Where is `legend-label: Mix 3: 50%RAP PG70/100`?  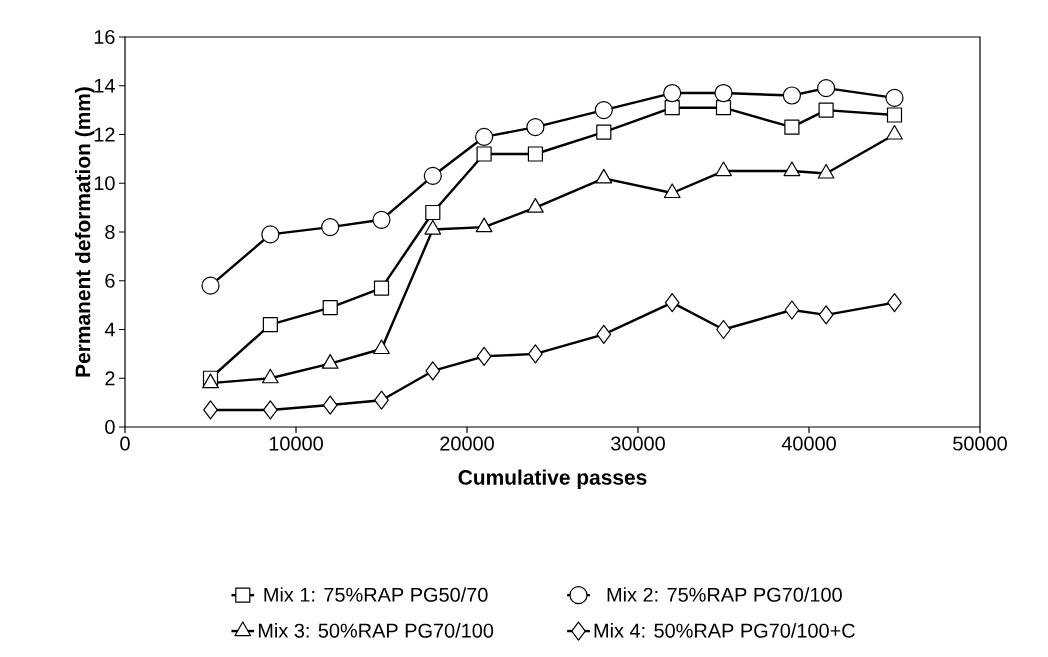
legend-label: Mix 3: 50%RAP PG70/100 is located at coordinates (376, 630).